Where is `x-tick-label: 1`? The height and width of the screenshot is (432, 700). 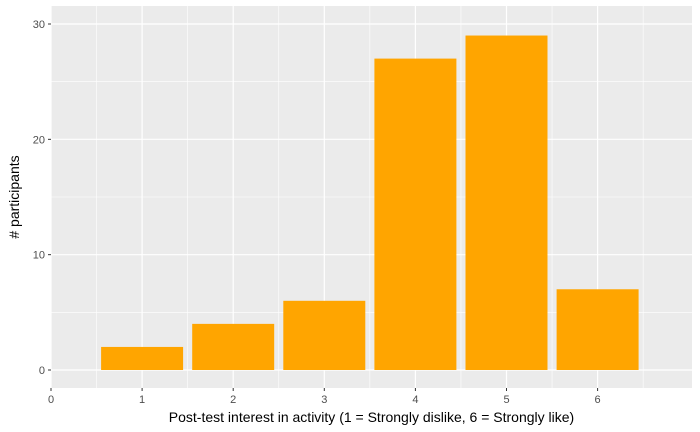
x-tick-label: 1 is located at coordinates (142, 400).